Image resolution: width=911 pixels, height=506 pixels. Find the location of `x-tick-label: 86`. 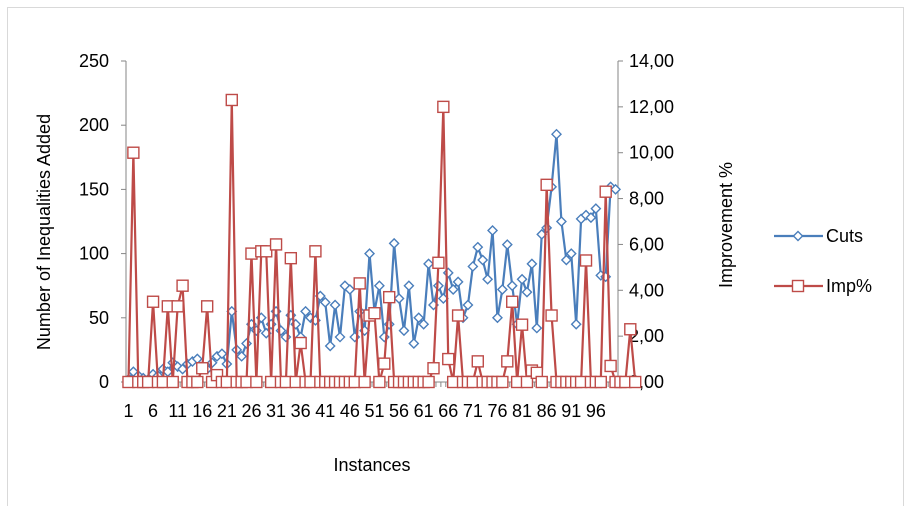

x-tick-label: 86 is located at coordinates (547, 411).